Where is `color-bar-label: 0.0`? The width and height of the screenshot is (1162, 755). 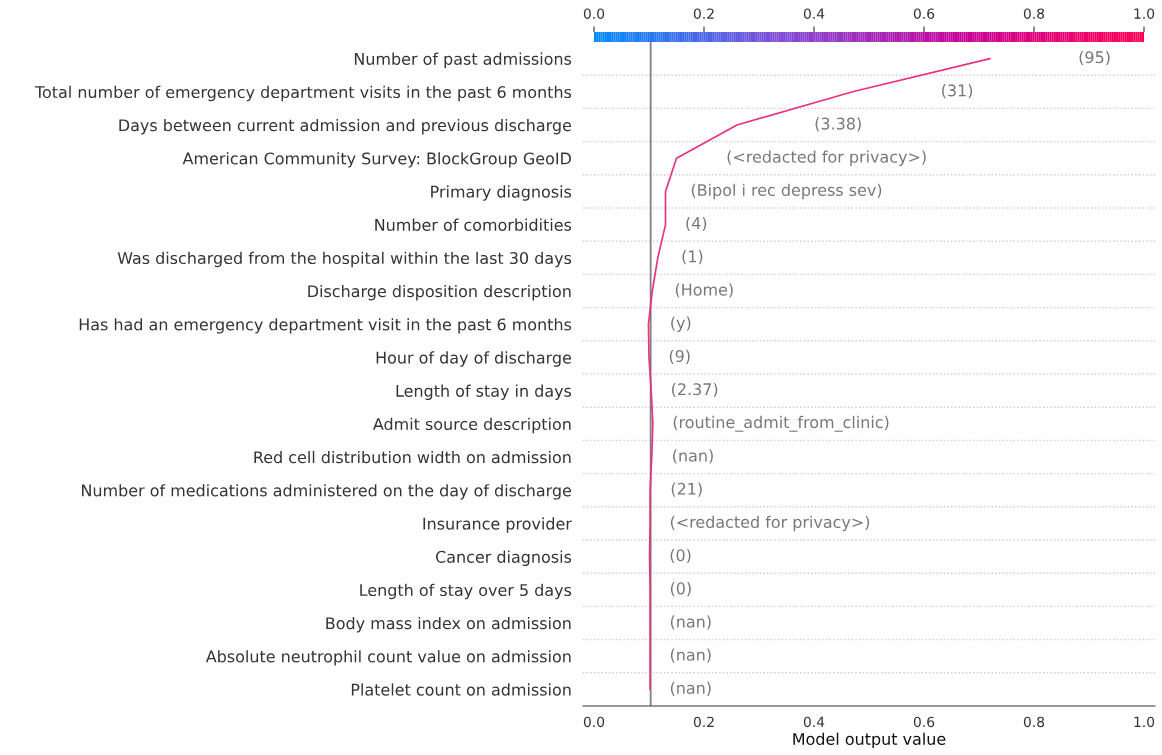
color-bar-label: 0.0 is located at coordinates (594, 13).